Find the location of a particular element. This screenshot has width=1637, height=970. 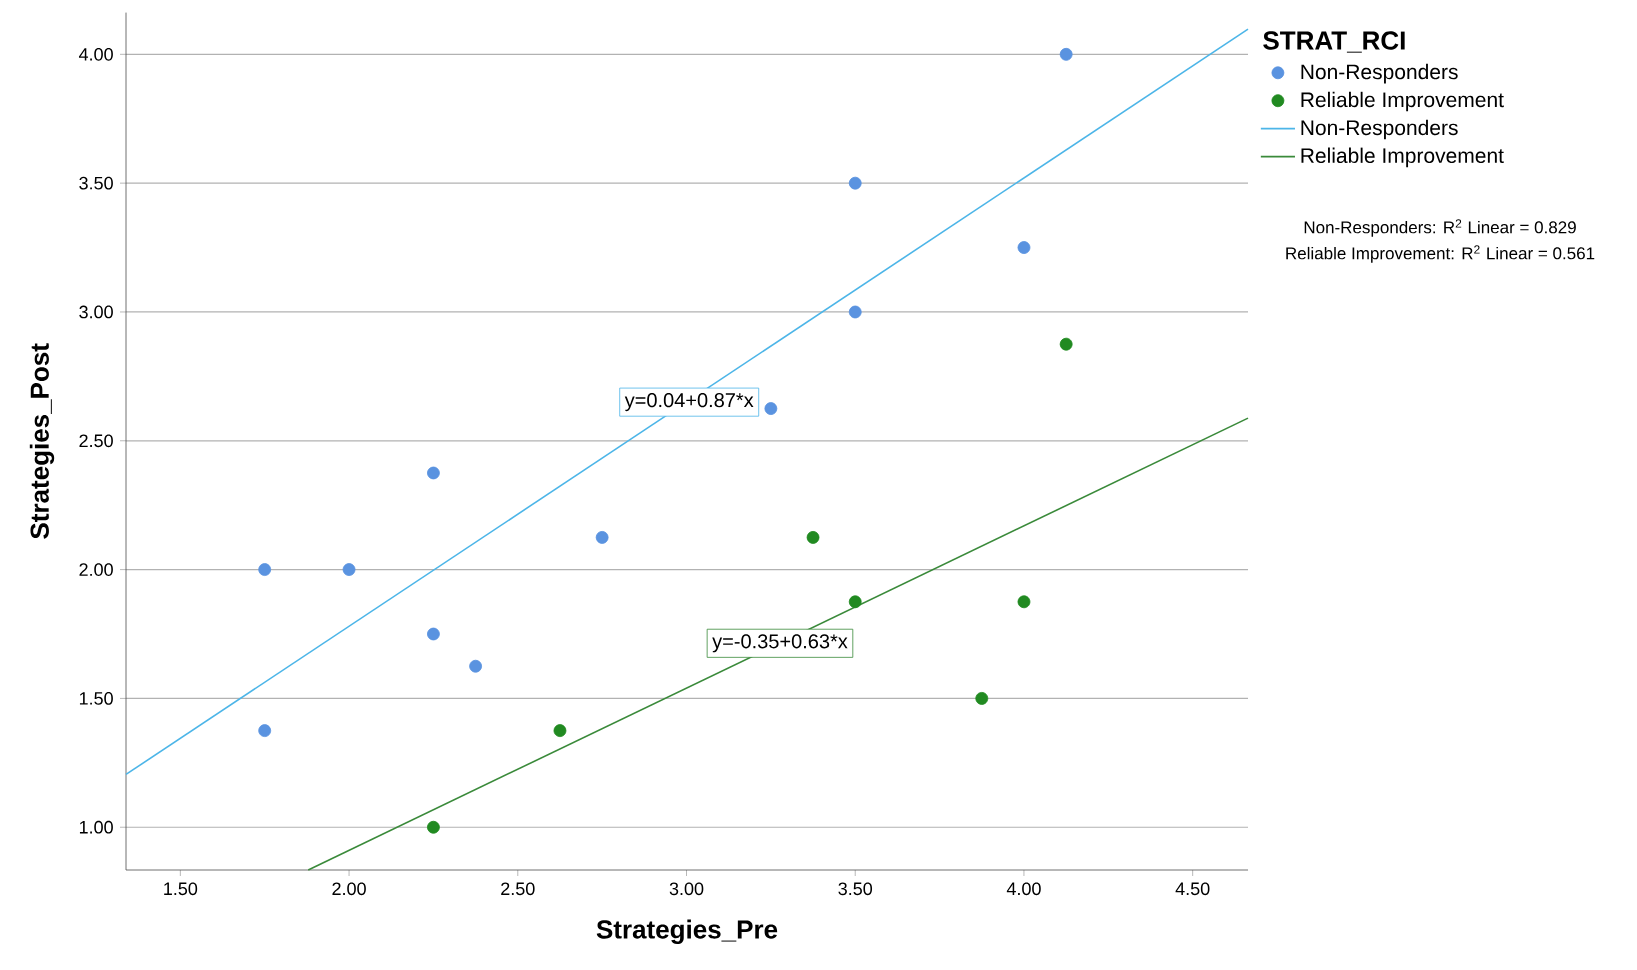

y-tick-label: 2.00 is located at coordinates (96, 569).